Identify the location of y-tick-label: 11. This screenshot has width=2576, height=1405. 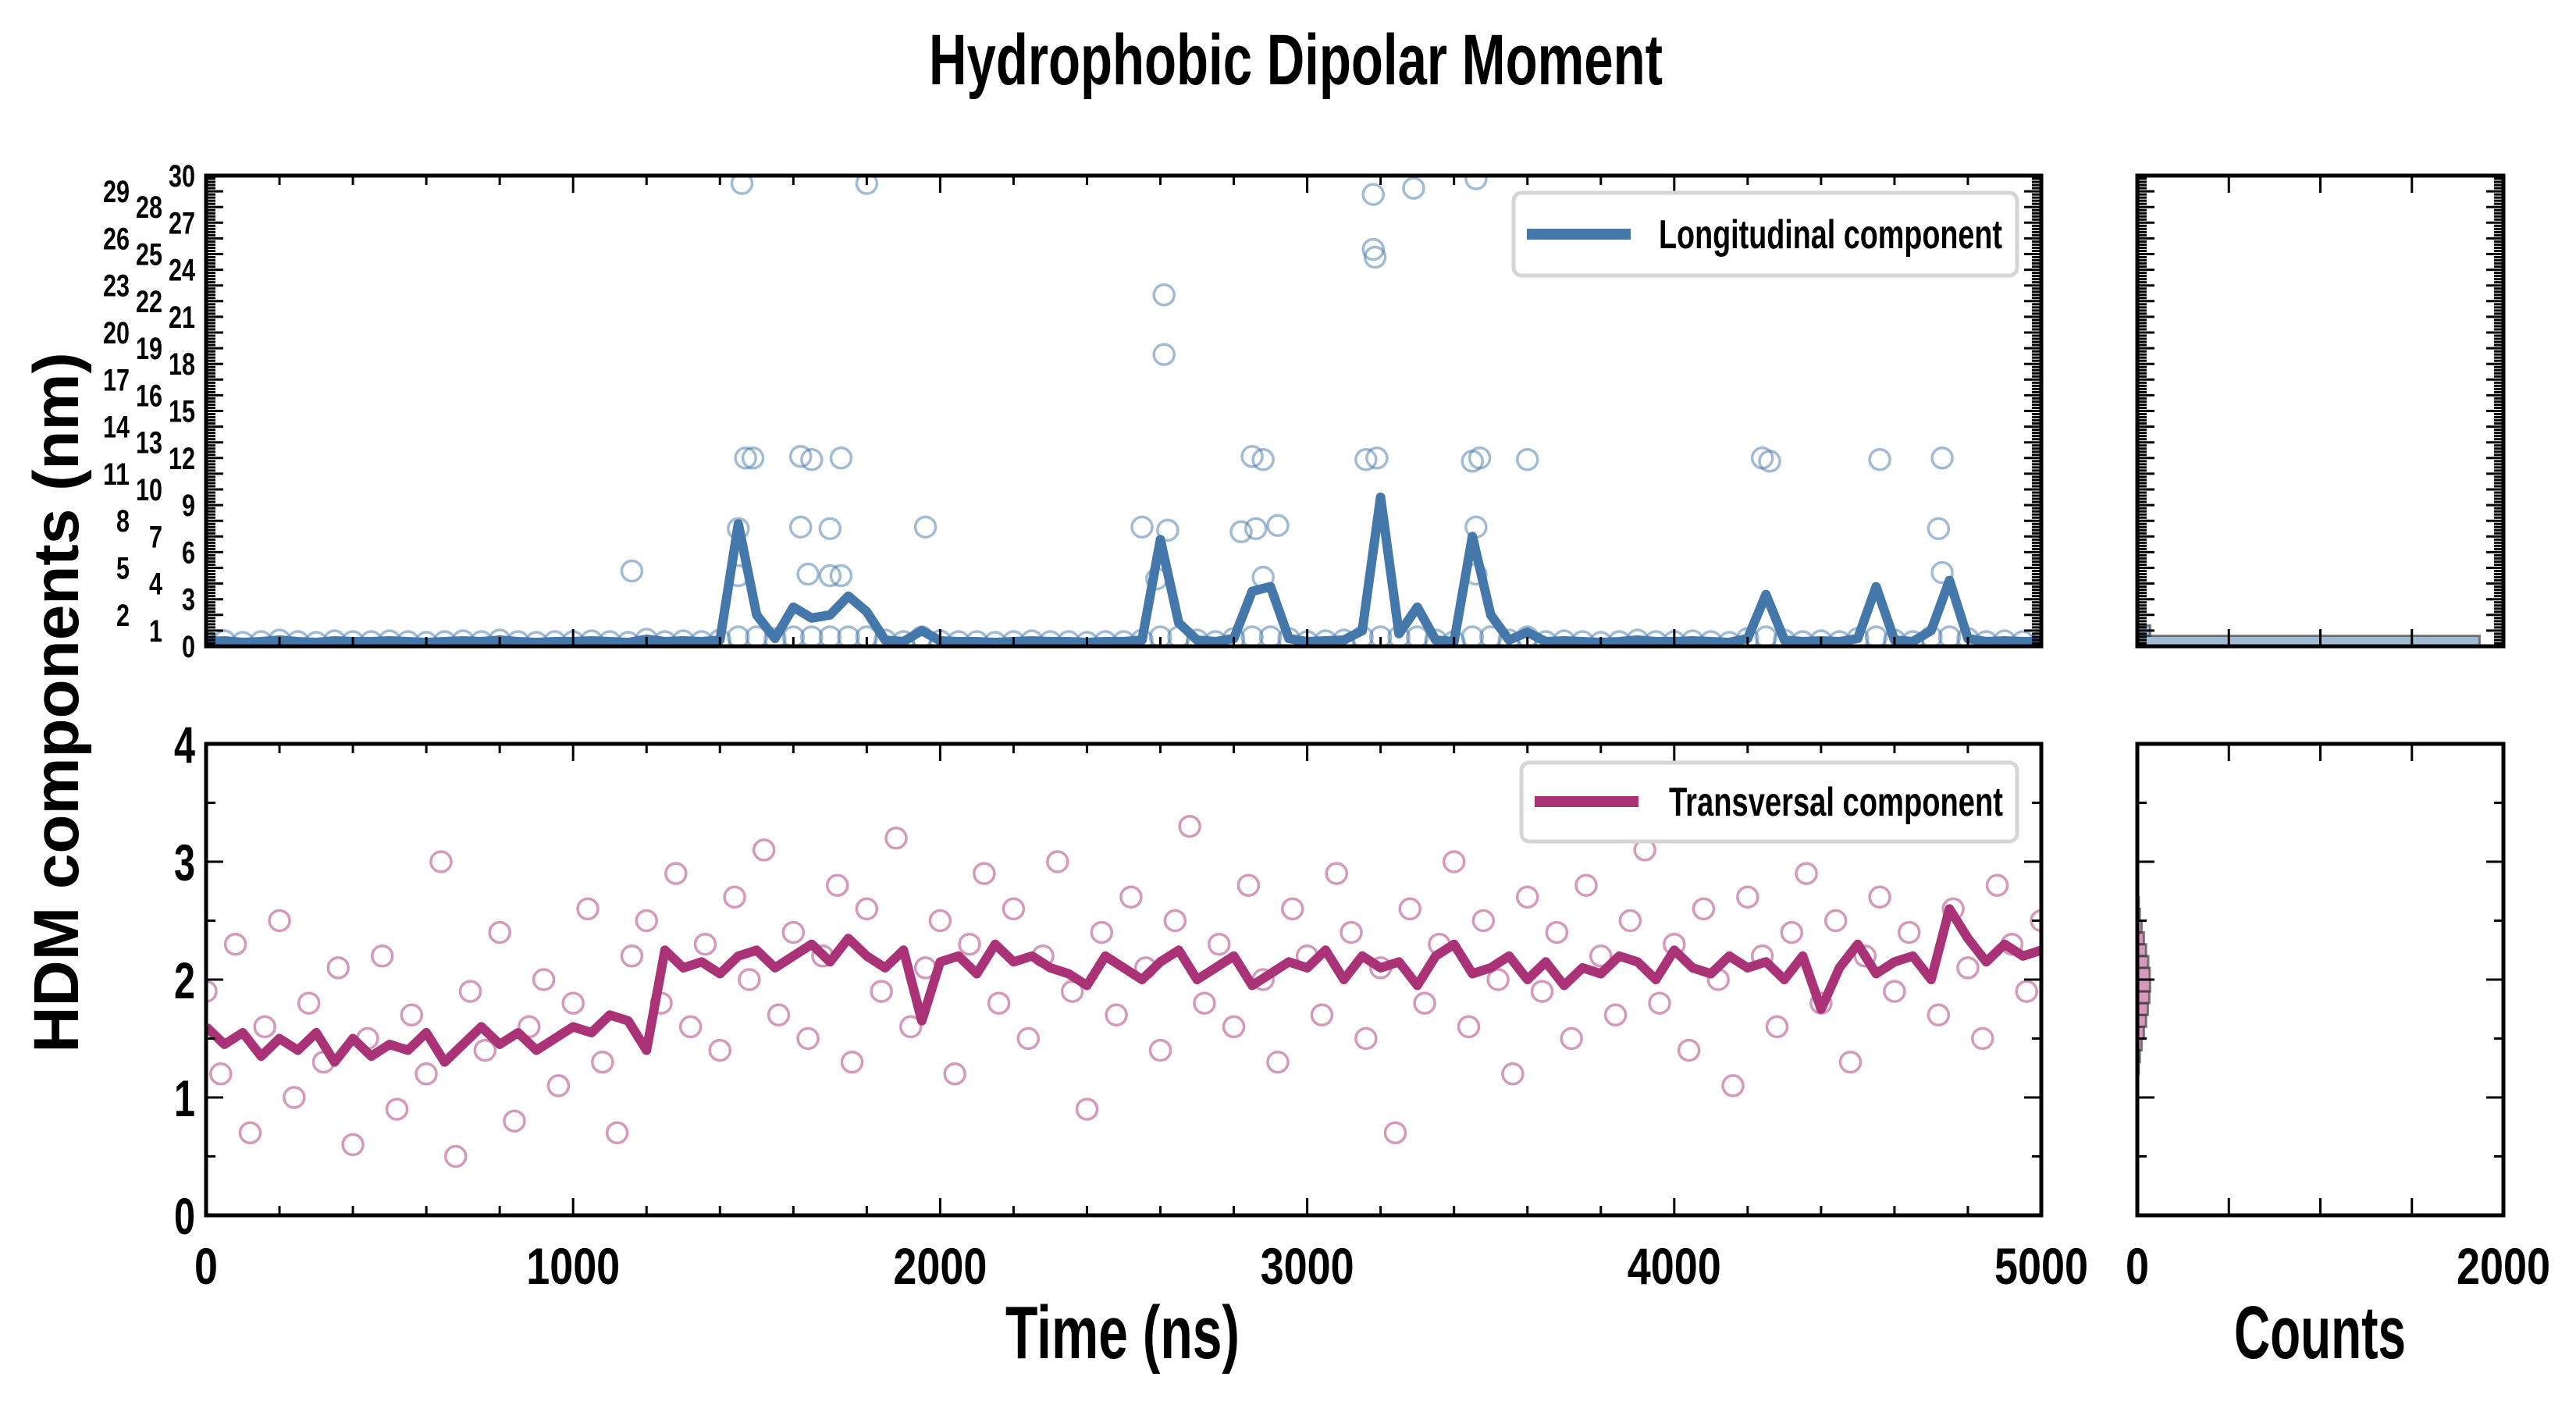
(116, 475).